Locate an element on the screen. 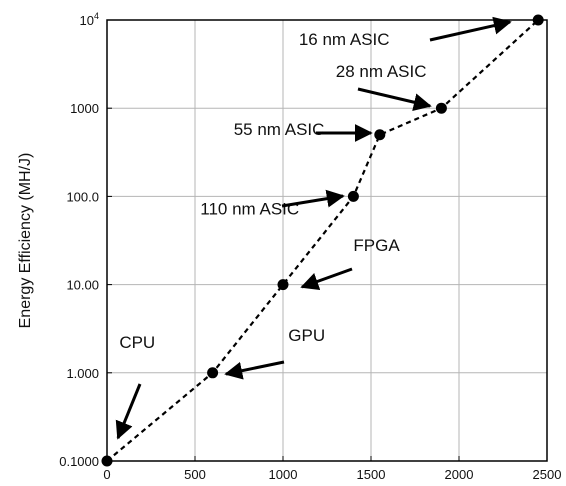 The height and width of the screenshot is (486, 566). x-tick-label: 500 is located at coordinates (195, 474).